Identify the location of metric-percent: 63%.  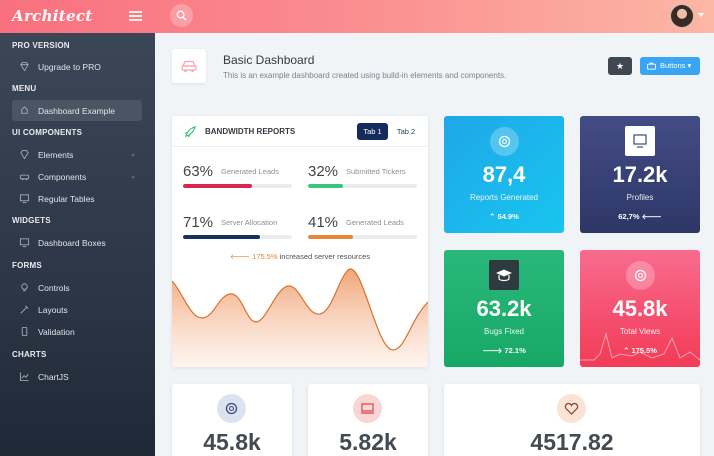
(198, 171).